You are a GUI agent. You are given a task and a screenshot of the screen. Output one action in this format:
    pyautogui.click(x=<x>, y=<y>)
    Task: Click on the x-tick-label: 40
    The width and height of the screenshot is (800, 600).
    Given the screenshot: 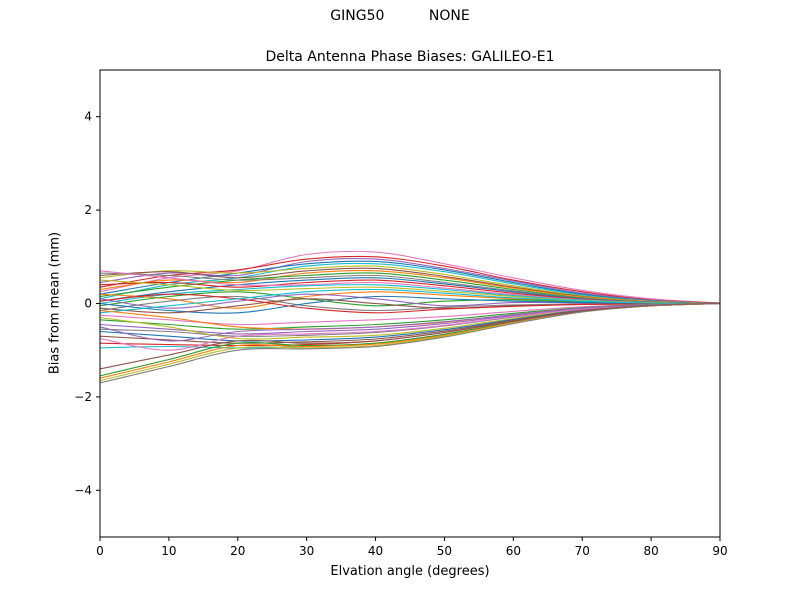 What is the action you would take?
    pyautogui.click(x=375, y=551)
    